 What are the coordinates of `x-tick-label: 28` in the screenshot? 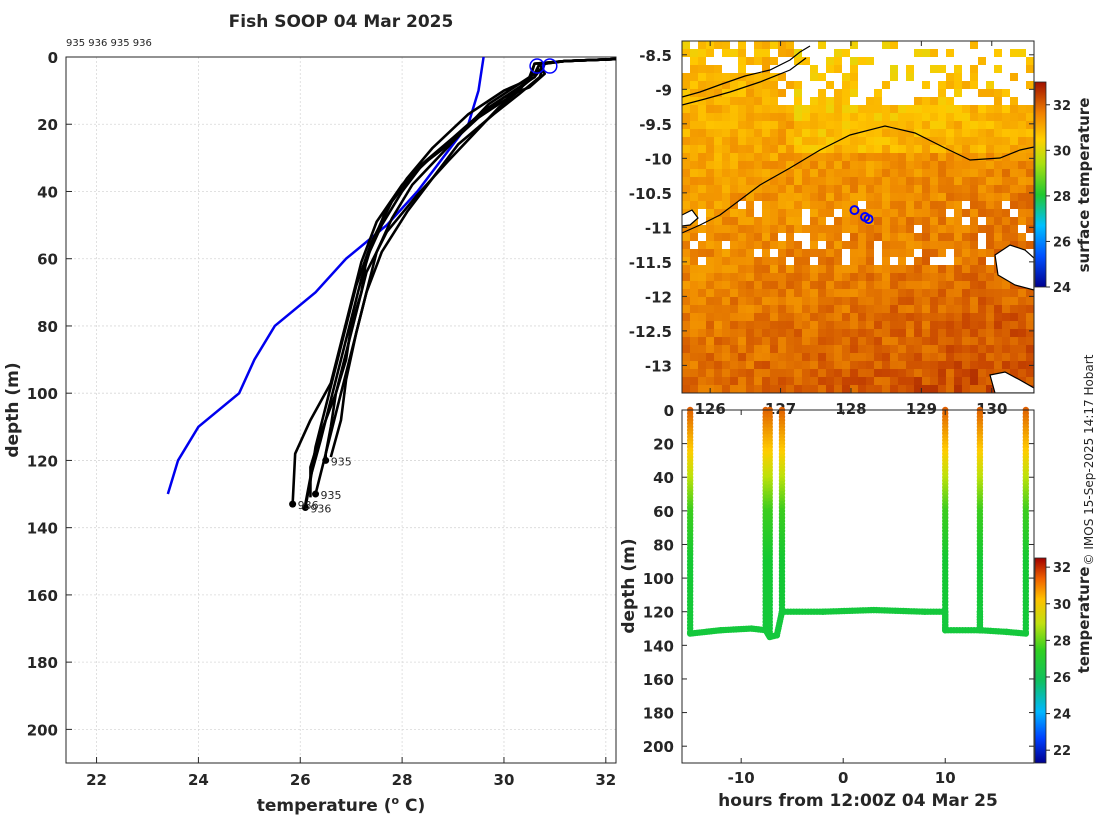 It's located at (402, 780).